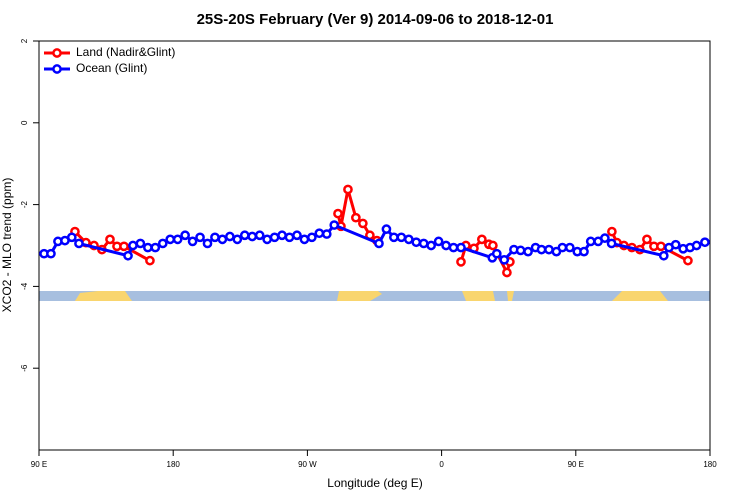  Describe the element at coordinates (111, 68) in the screenshot. I see `legend-label: Ocean (Glint)` at that location.